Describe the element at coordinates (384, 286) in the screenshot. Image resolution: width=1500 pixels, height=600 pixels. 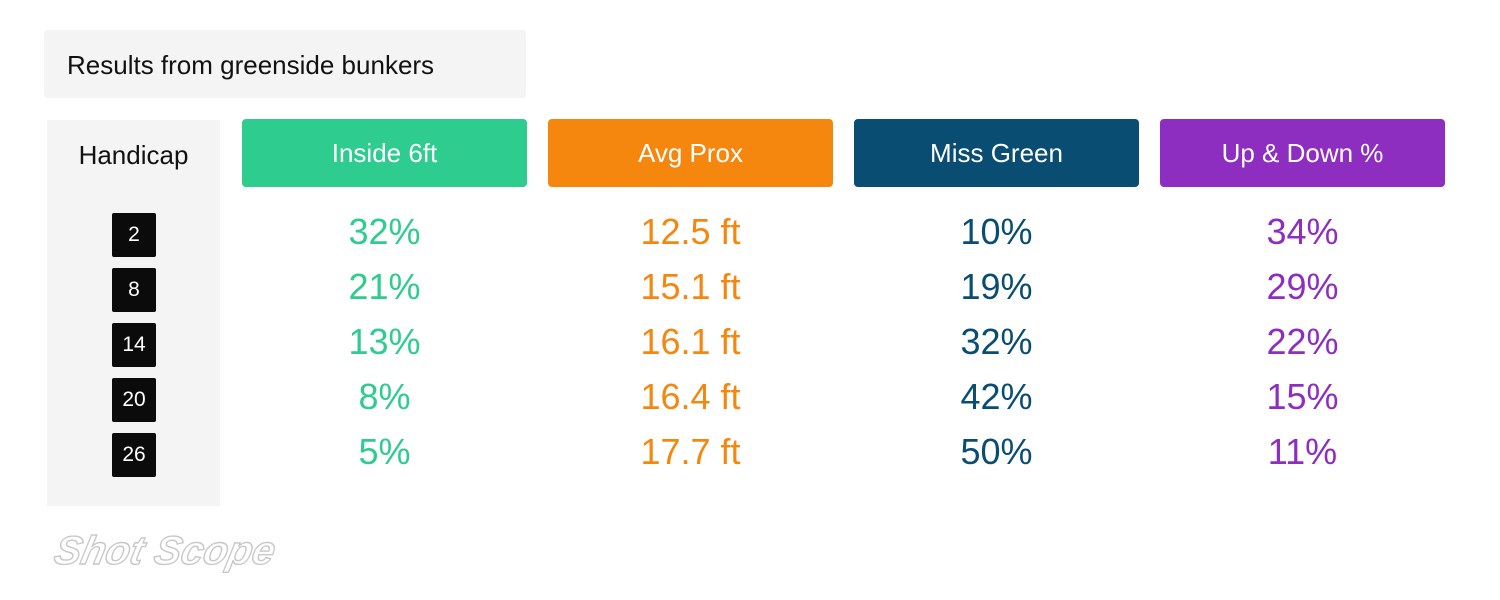
I see `cell-inside-6ft: 21%` at that location.